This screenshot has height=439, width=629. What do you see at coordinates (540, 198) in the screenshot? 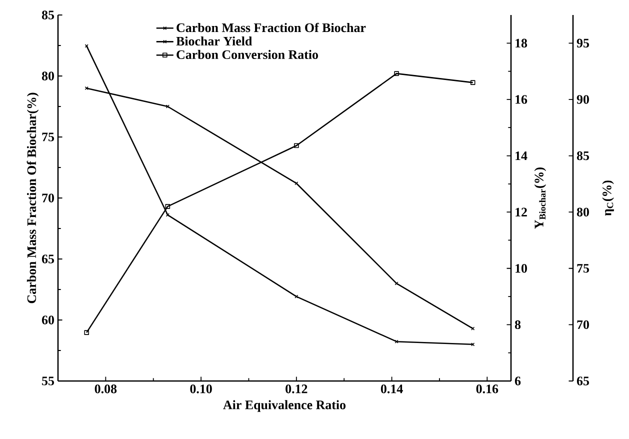
I see `y2-axis-title: Y$_{Biochar}$(%)` at bounding box center [540, 198].